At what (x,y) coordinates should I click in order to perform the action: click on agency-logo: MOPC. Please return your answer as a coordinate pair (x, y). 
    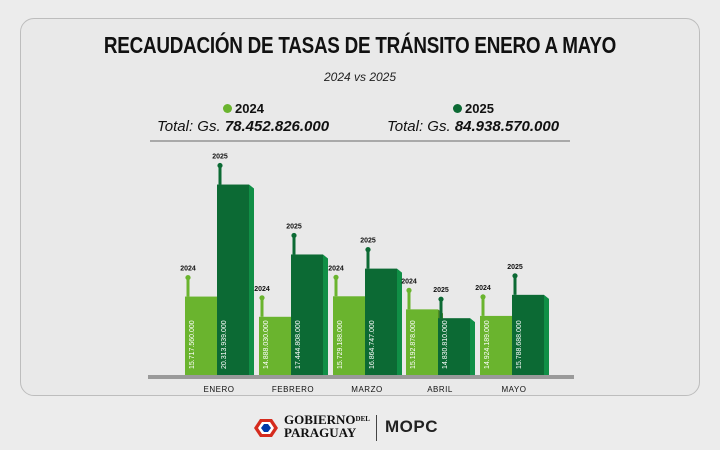
    Looking at the image, I should click on (411, 426).